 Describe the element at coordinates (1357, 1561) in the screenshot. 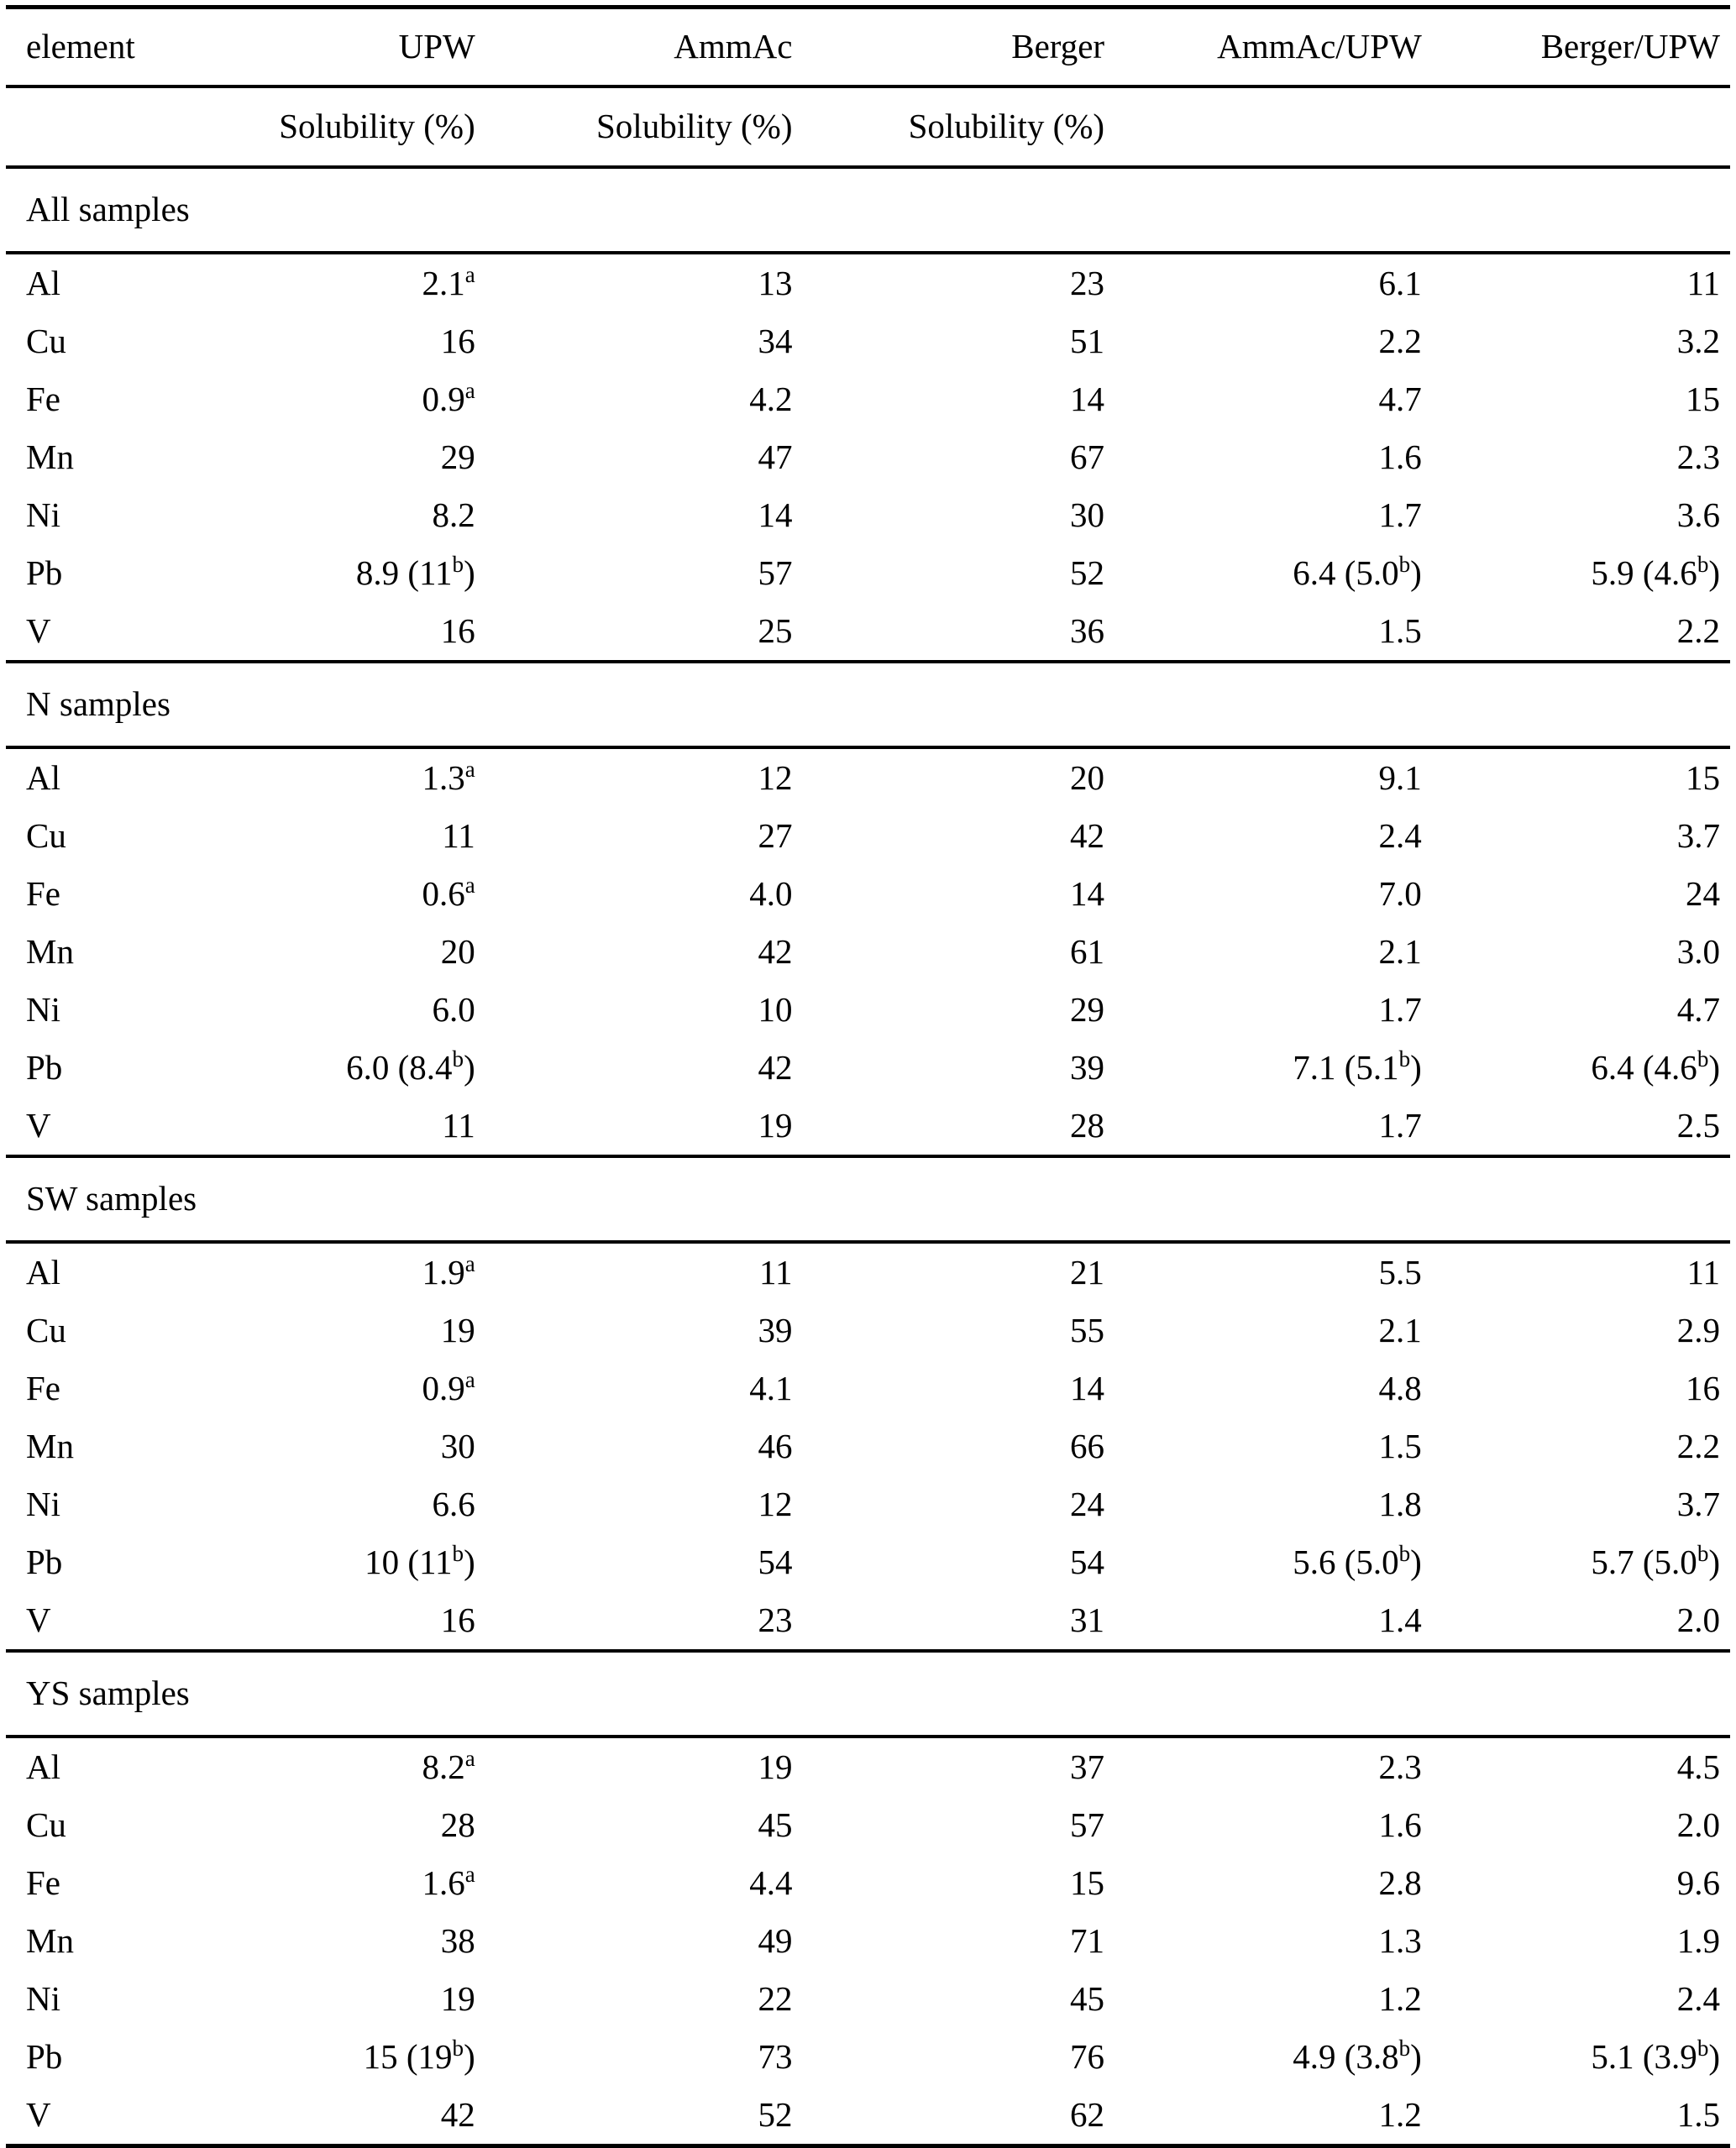

I see `value-cell: 5.6 (5.0b)` at that location.